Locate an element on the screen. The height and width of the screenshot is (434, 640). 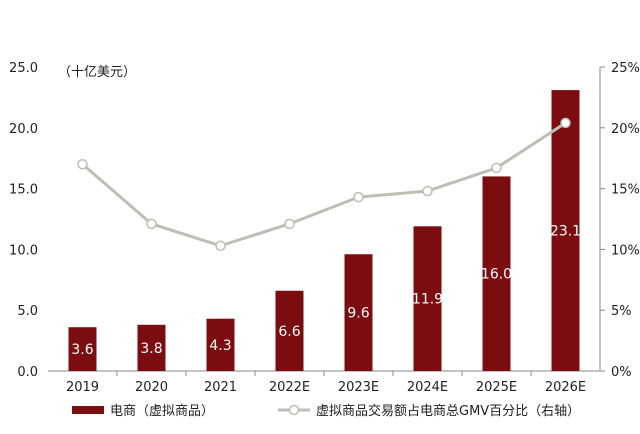
x-tick-label: 2020 is located at coordinates (151, 387).